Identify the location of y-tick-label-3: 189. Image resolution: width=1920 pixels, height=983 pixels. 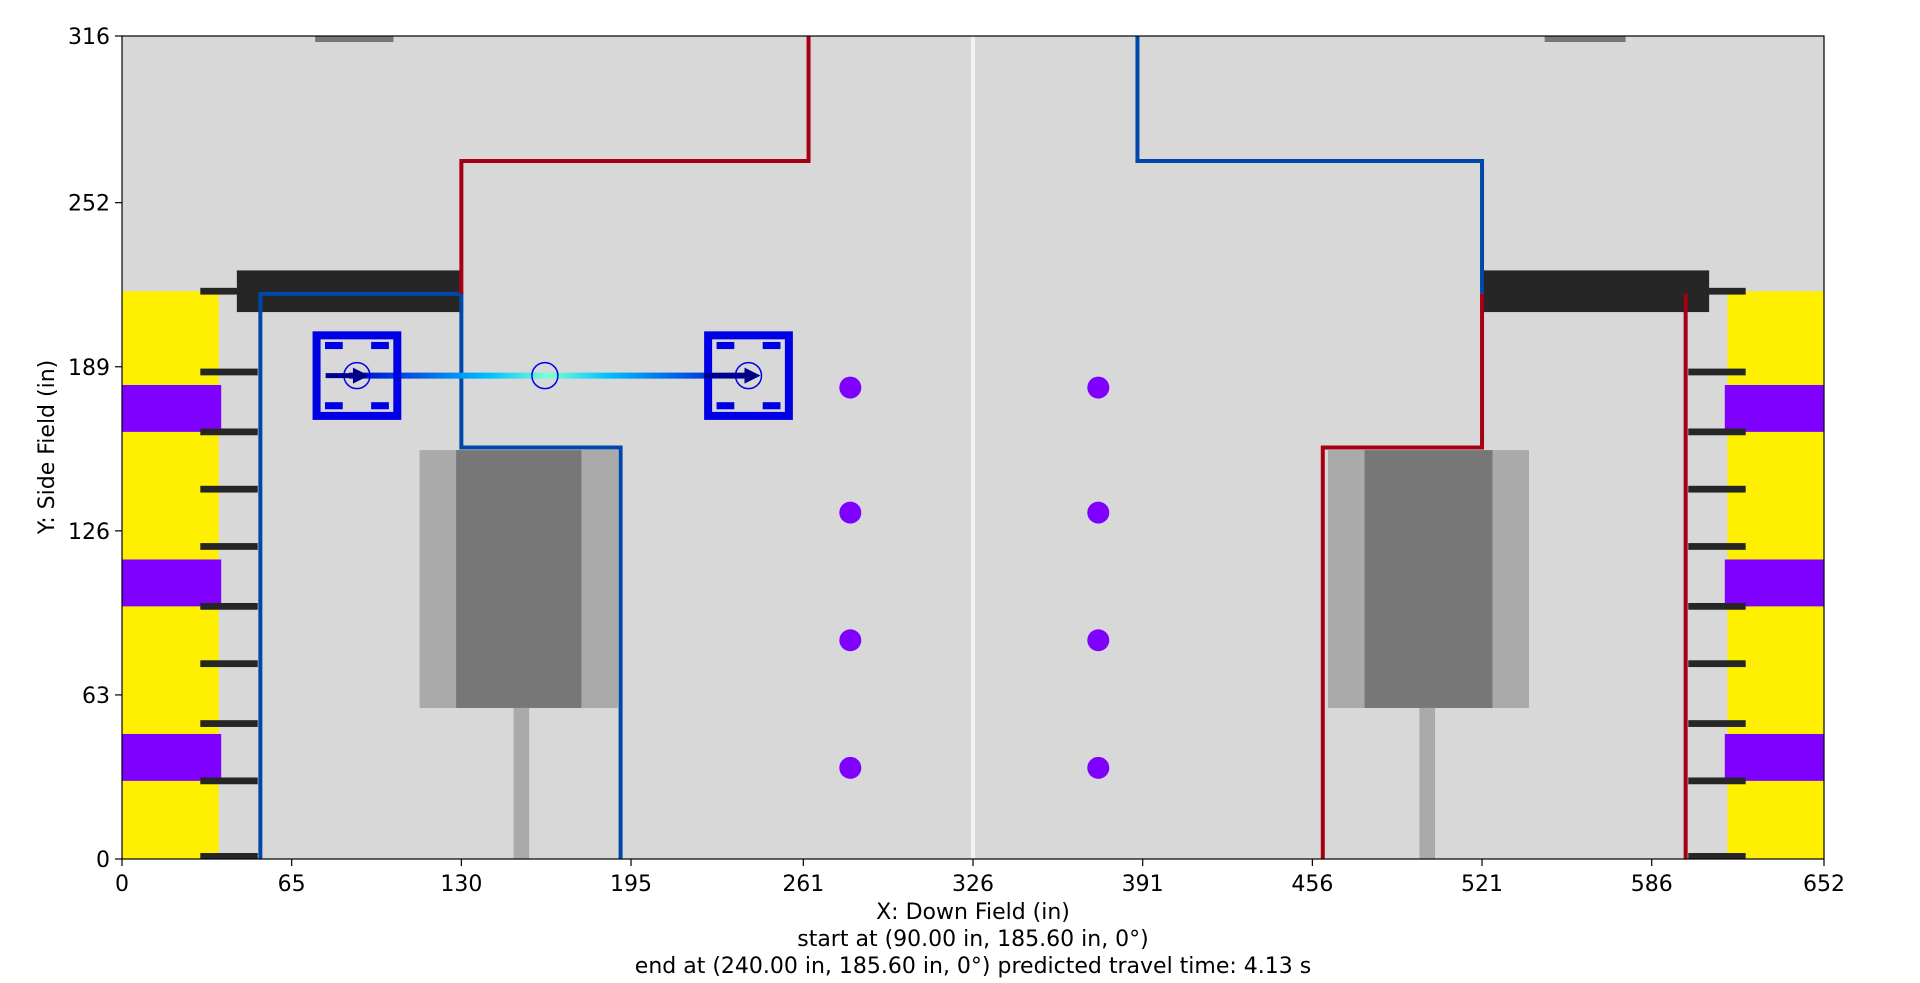
(89, 368).